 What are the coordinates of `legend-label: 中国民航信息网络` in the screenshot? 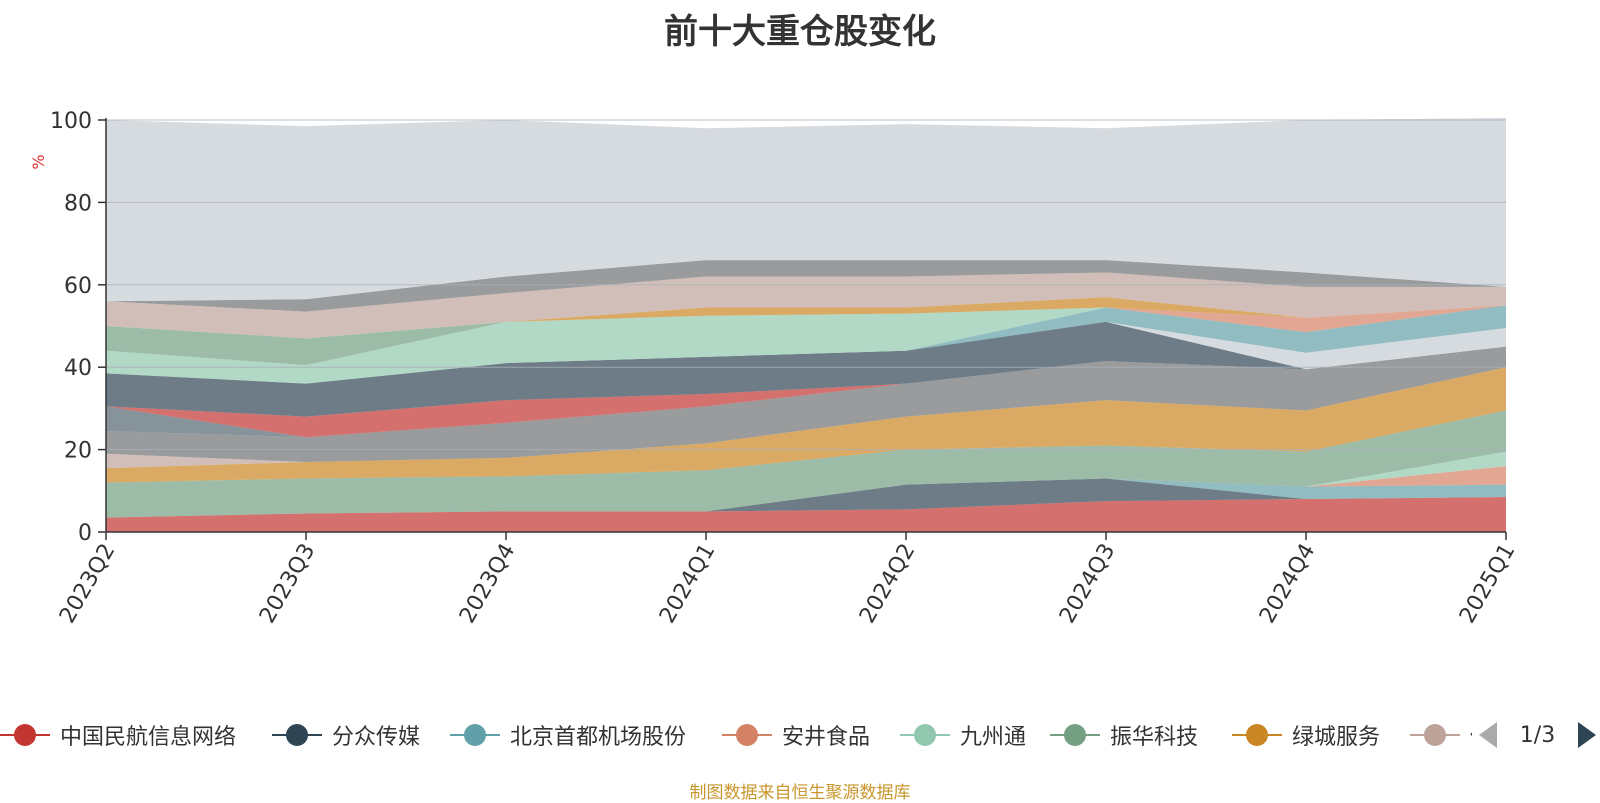 It's located at (148, 737).